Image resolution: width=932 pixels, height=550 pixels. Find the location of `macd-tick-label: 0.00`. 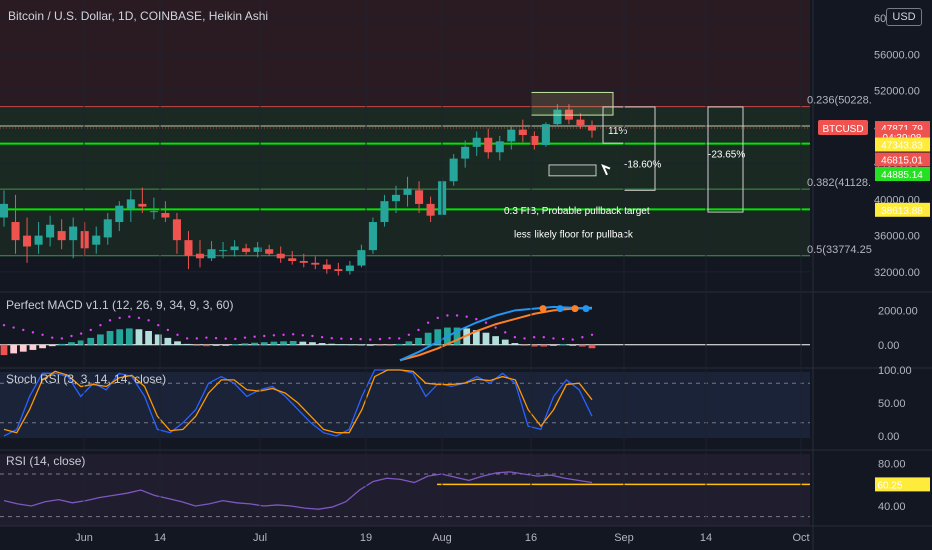

macd-tick-label: 0.00 is located at coordinates (888, 346).